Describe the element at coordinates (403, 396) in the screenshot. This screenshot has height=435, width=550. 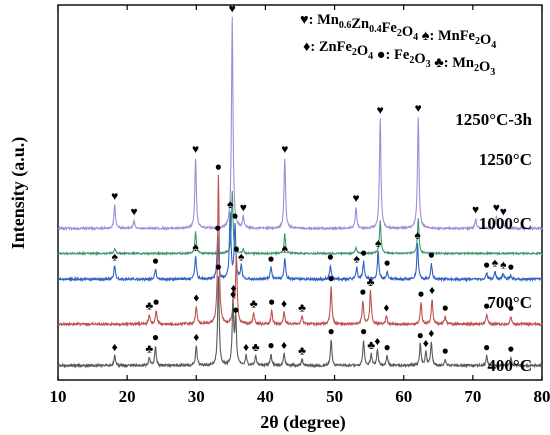
I see `x-tick-label: 60` at that location.